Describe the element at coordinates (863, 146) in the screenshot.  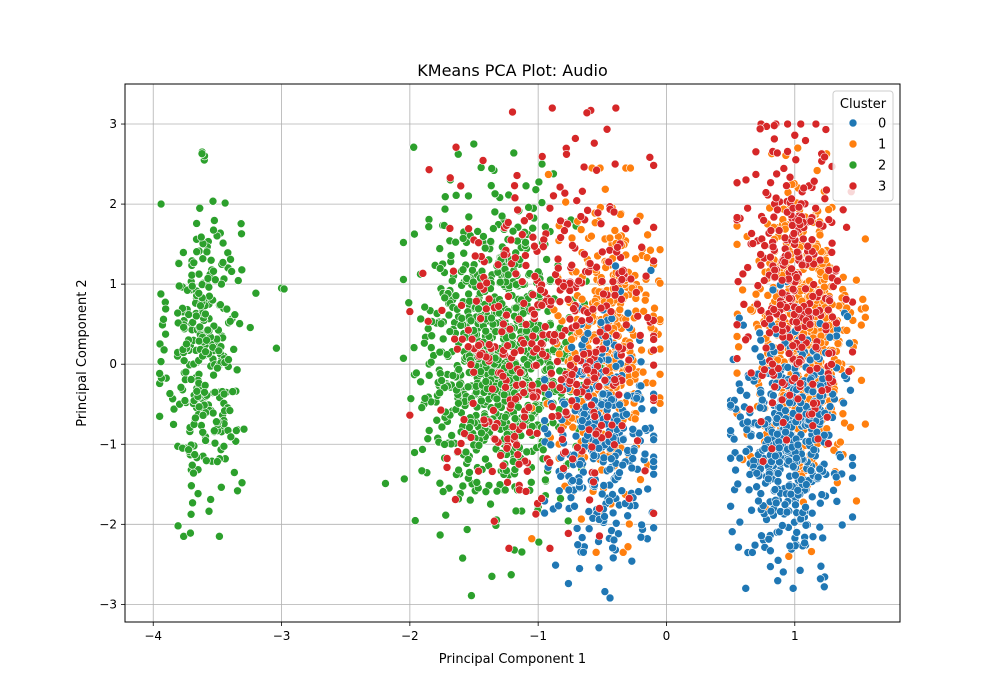
I see `legend: Cluster 0 1 2 3` at that location.